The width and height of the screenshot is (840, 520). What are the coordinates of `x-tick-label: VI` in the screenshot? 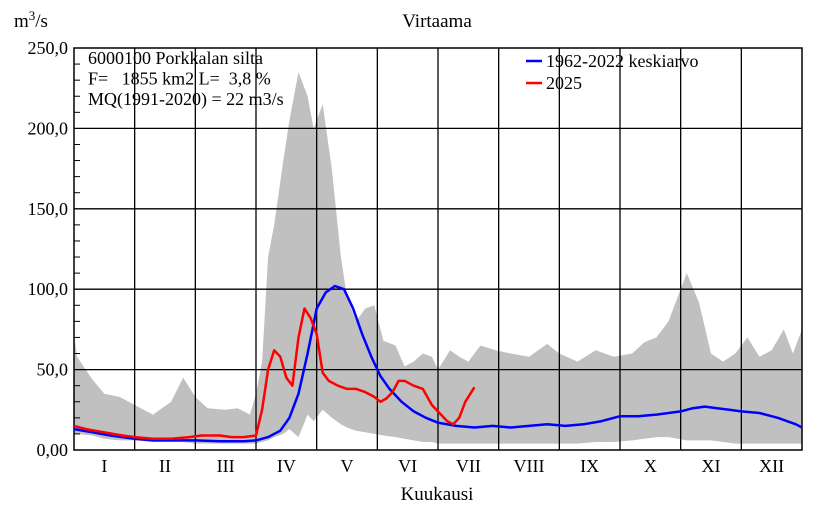 It's located at (407, 466).